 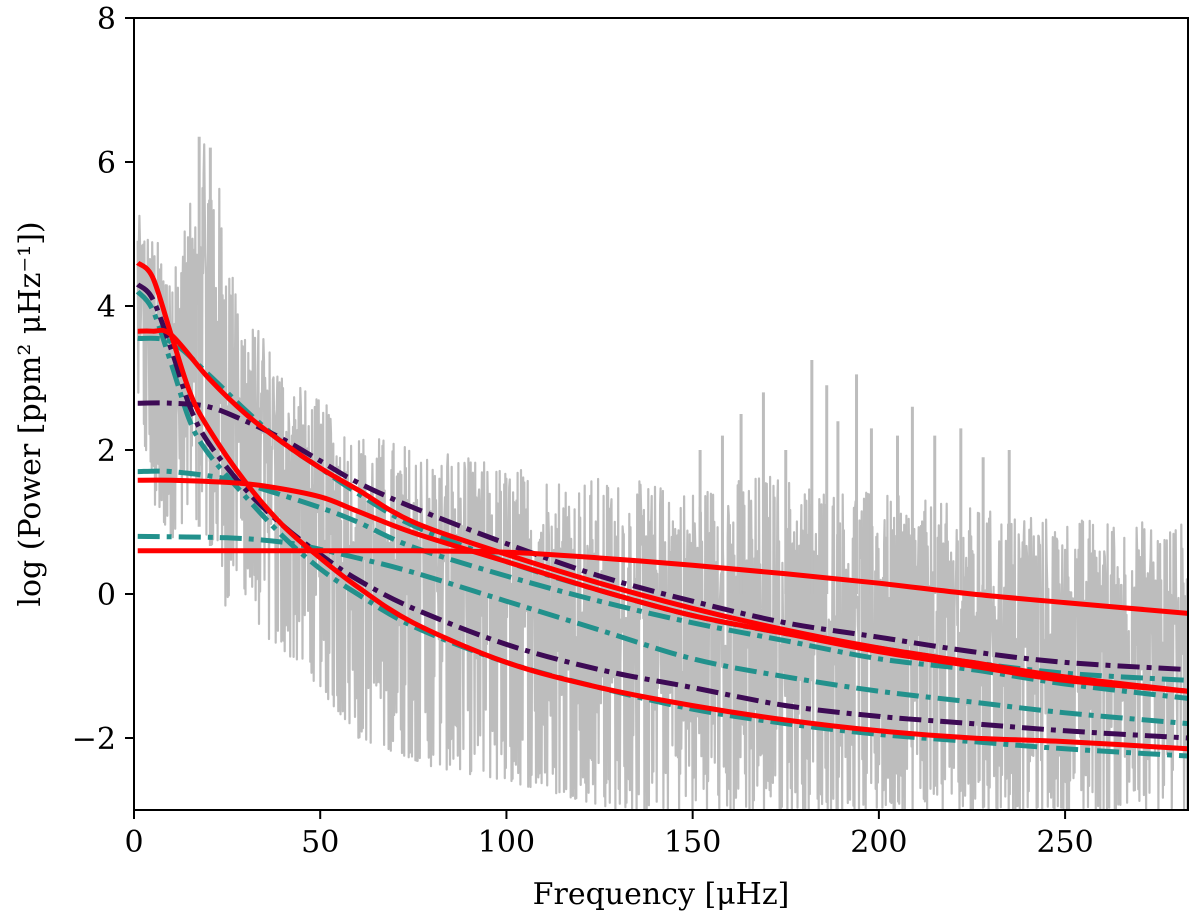 I want to click on x-tick-label: 0, so click(x=133, y=842).